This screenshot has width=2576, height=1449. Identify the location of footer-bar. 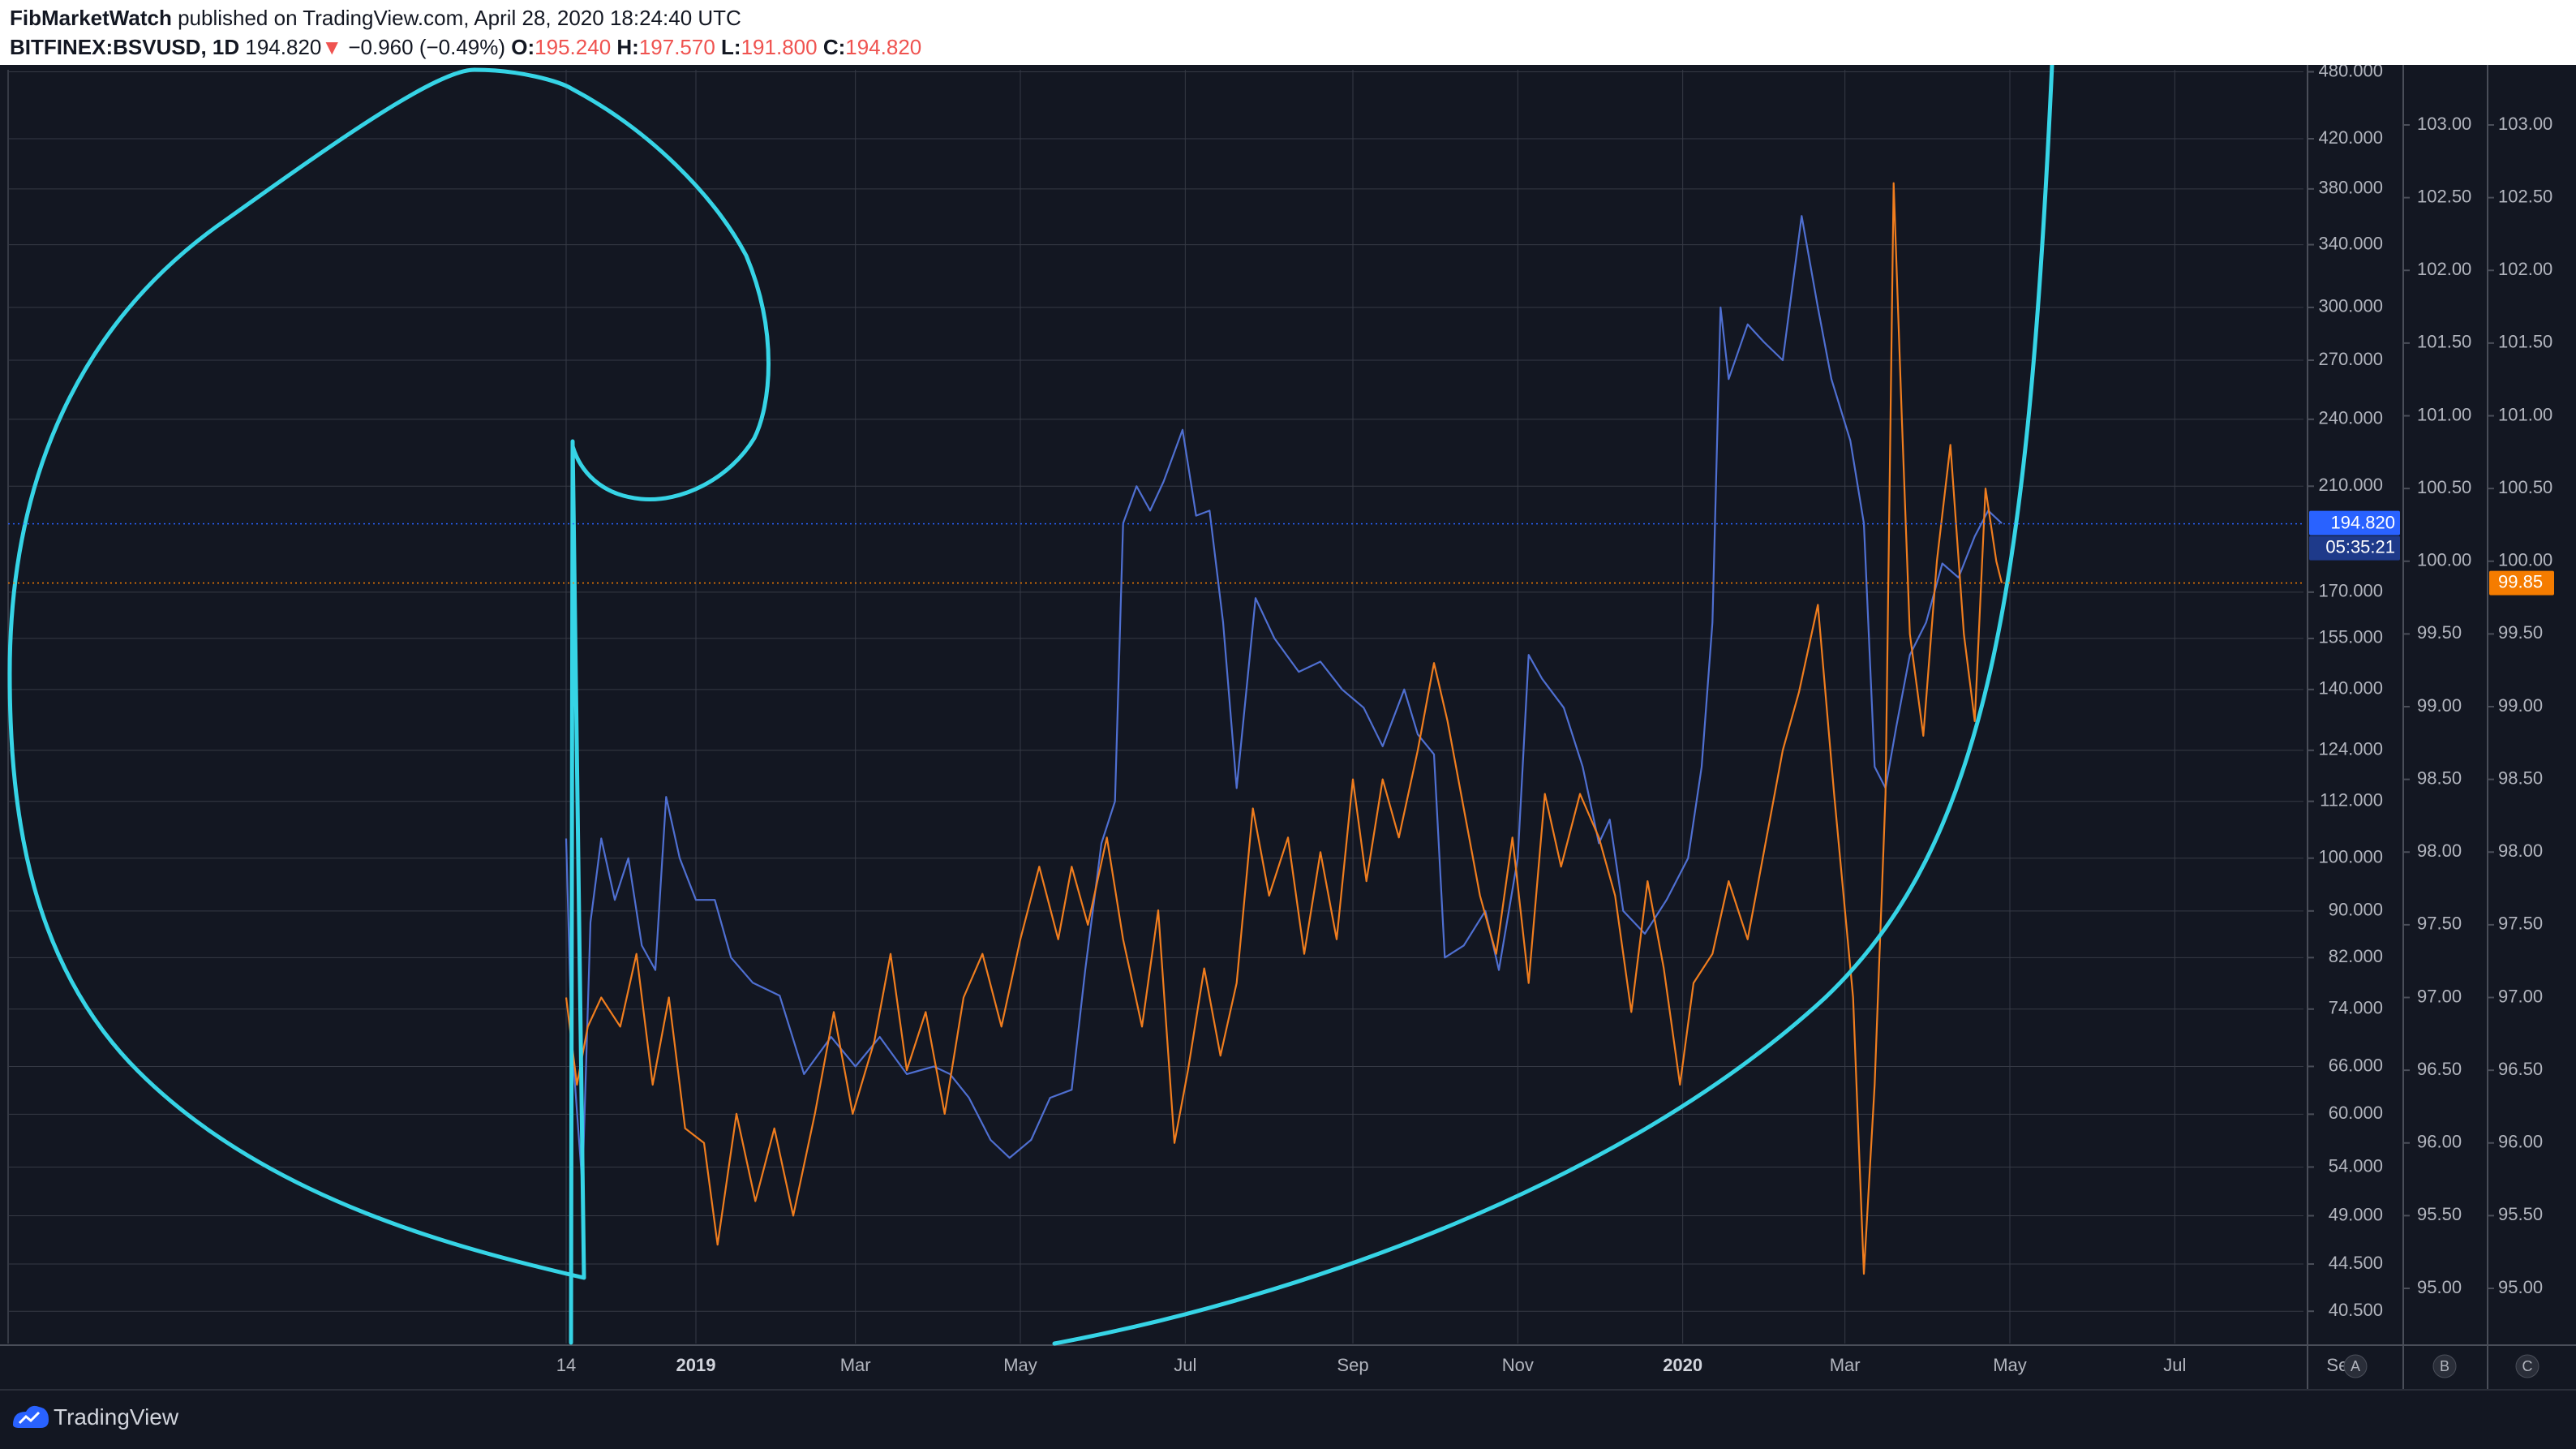
(1288, 1419).